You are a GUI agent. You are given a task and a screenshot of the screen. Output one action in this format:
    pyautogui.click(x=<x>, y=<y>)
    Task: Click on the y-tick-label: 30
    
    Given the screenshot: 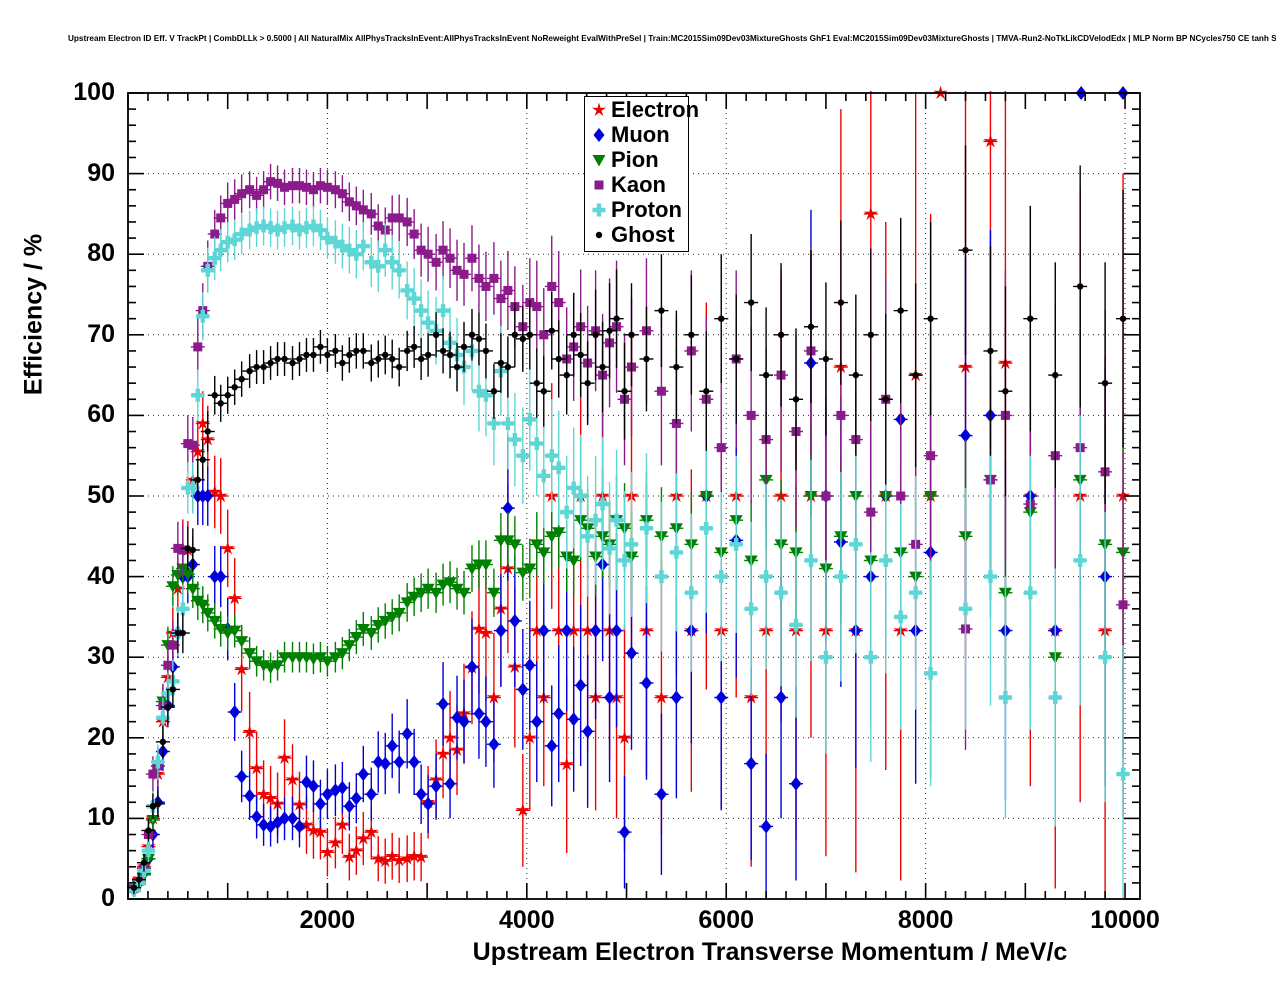 What is the action you would take?
    pyautogui.click(x=101, y=656)
    